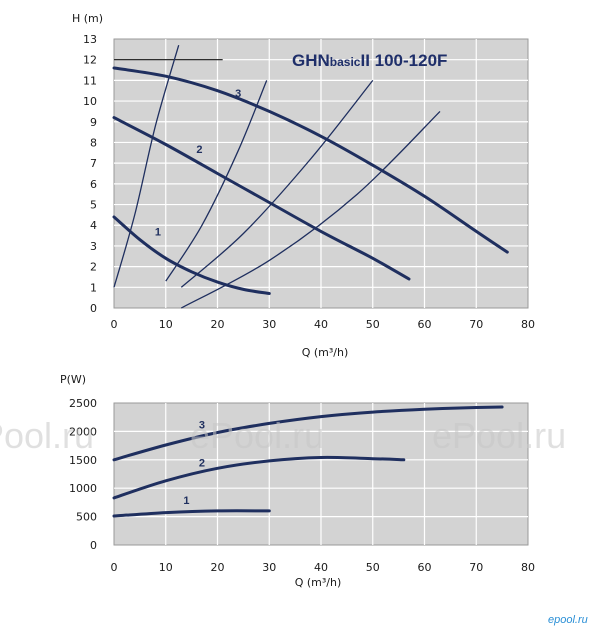 The width and height of the screenshot is (615, 631). I want to click on c1-series-label-3: 3, so click(202, 426).